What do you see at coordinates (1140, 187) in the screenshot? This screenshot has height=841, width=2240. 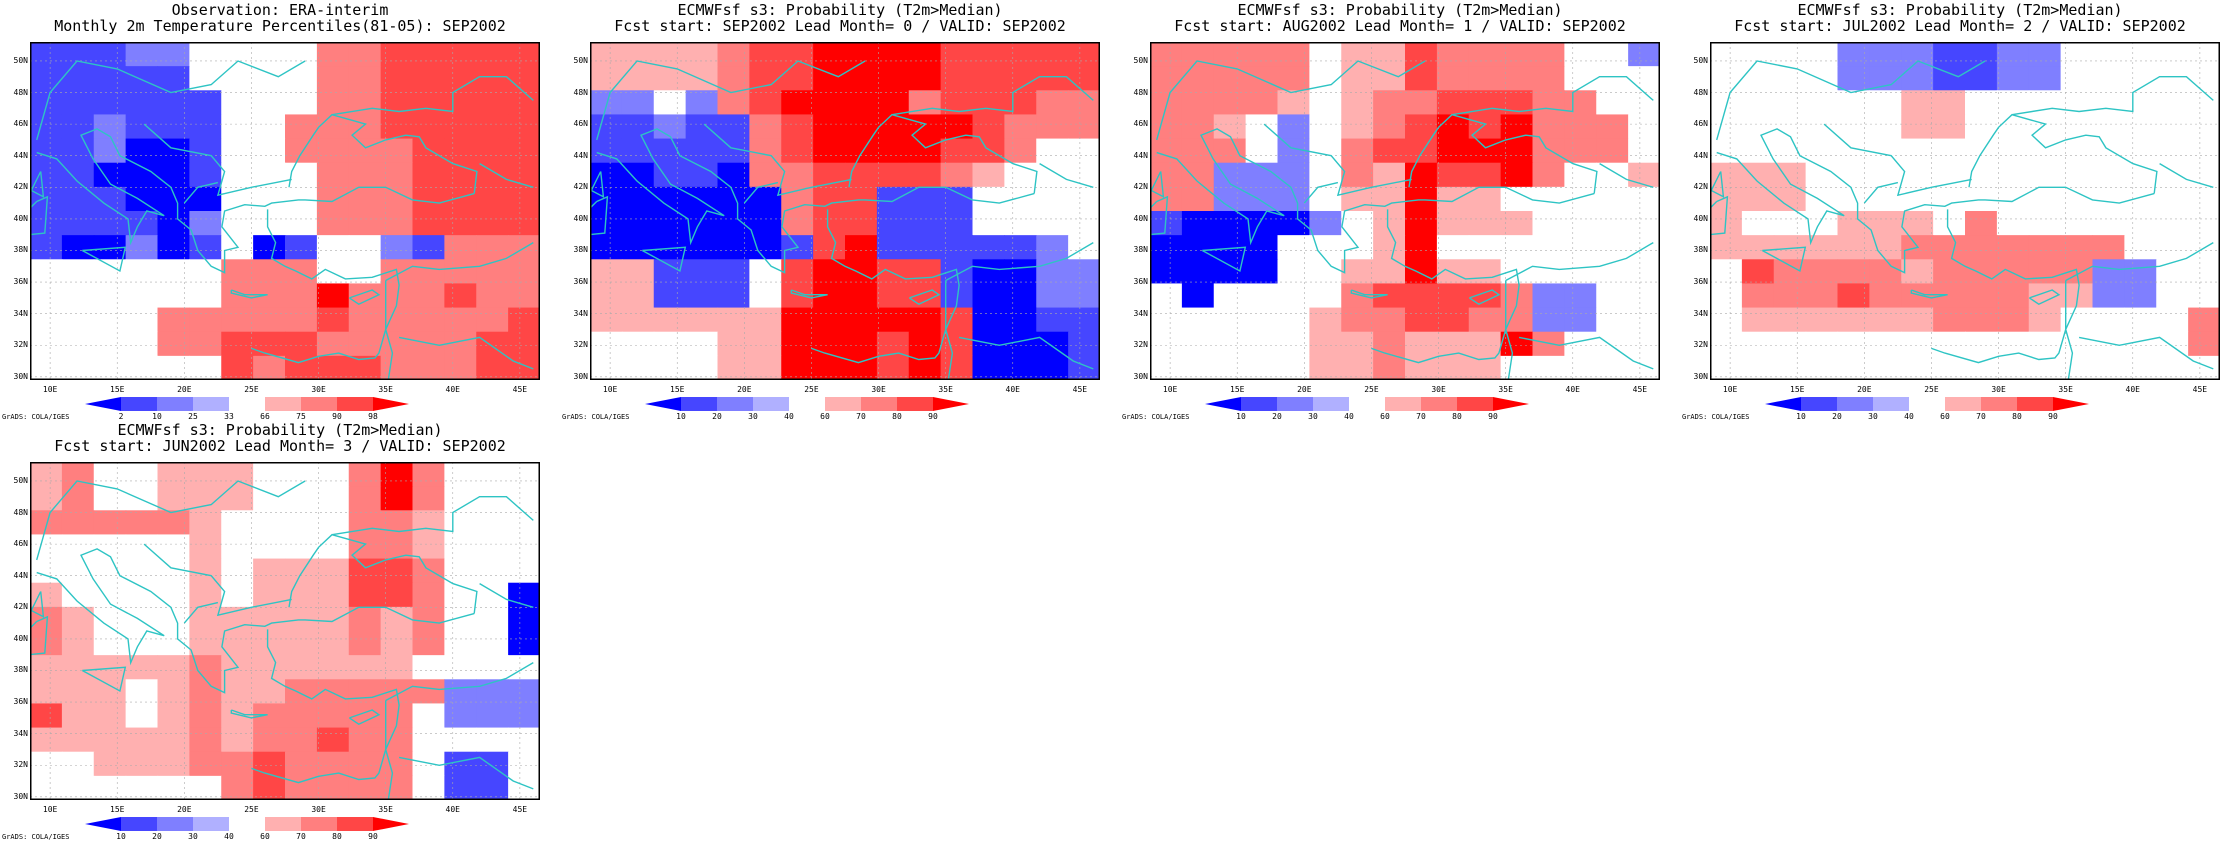 I see `lat-tick-label: 42N` at bounding box center [1140, 187].